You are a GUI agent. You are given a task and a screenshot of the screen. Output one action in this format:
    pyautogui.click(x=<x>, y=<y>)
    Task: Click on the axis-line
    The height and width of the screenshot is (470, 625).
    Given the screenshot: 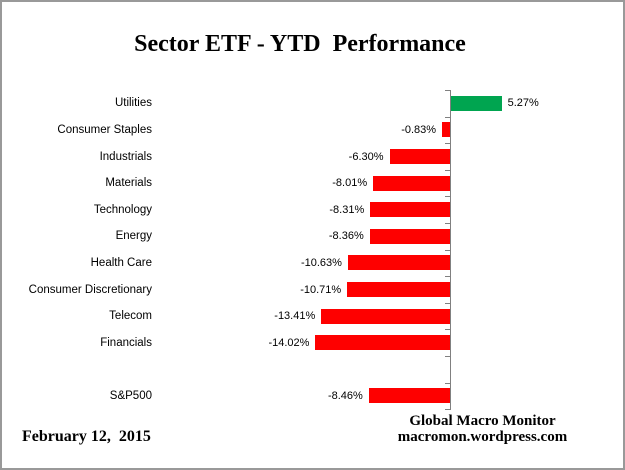 What is the action you would take?
    pyautogui.click(x=450, y=250)
    